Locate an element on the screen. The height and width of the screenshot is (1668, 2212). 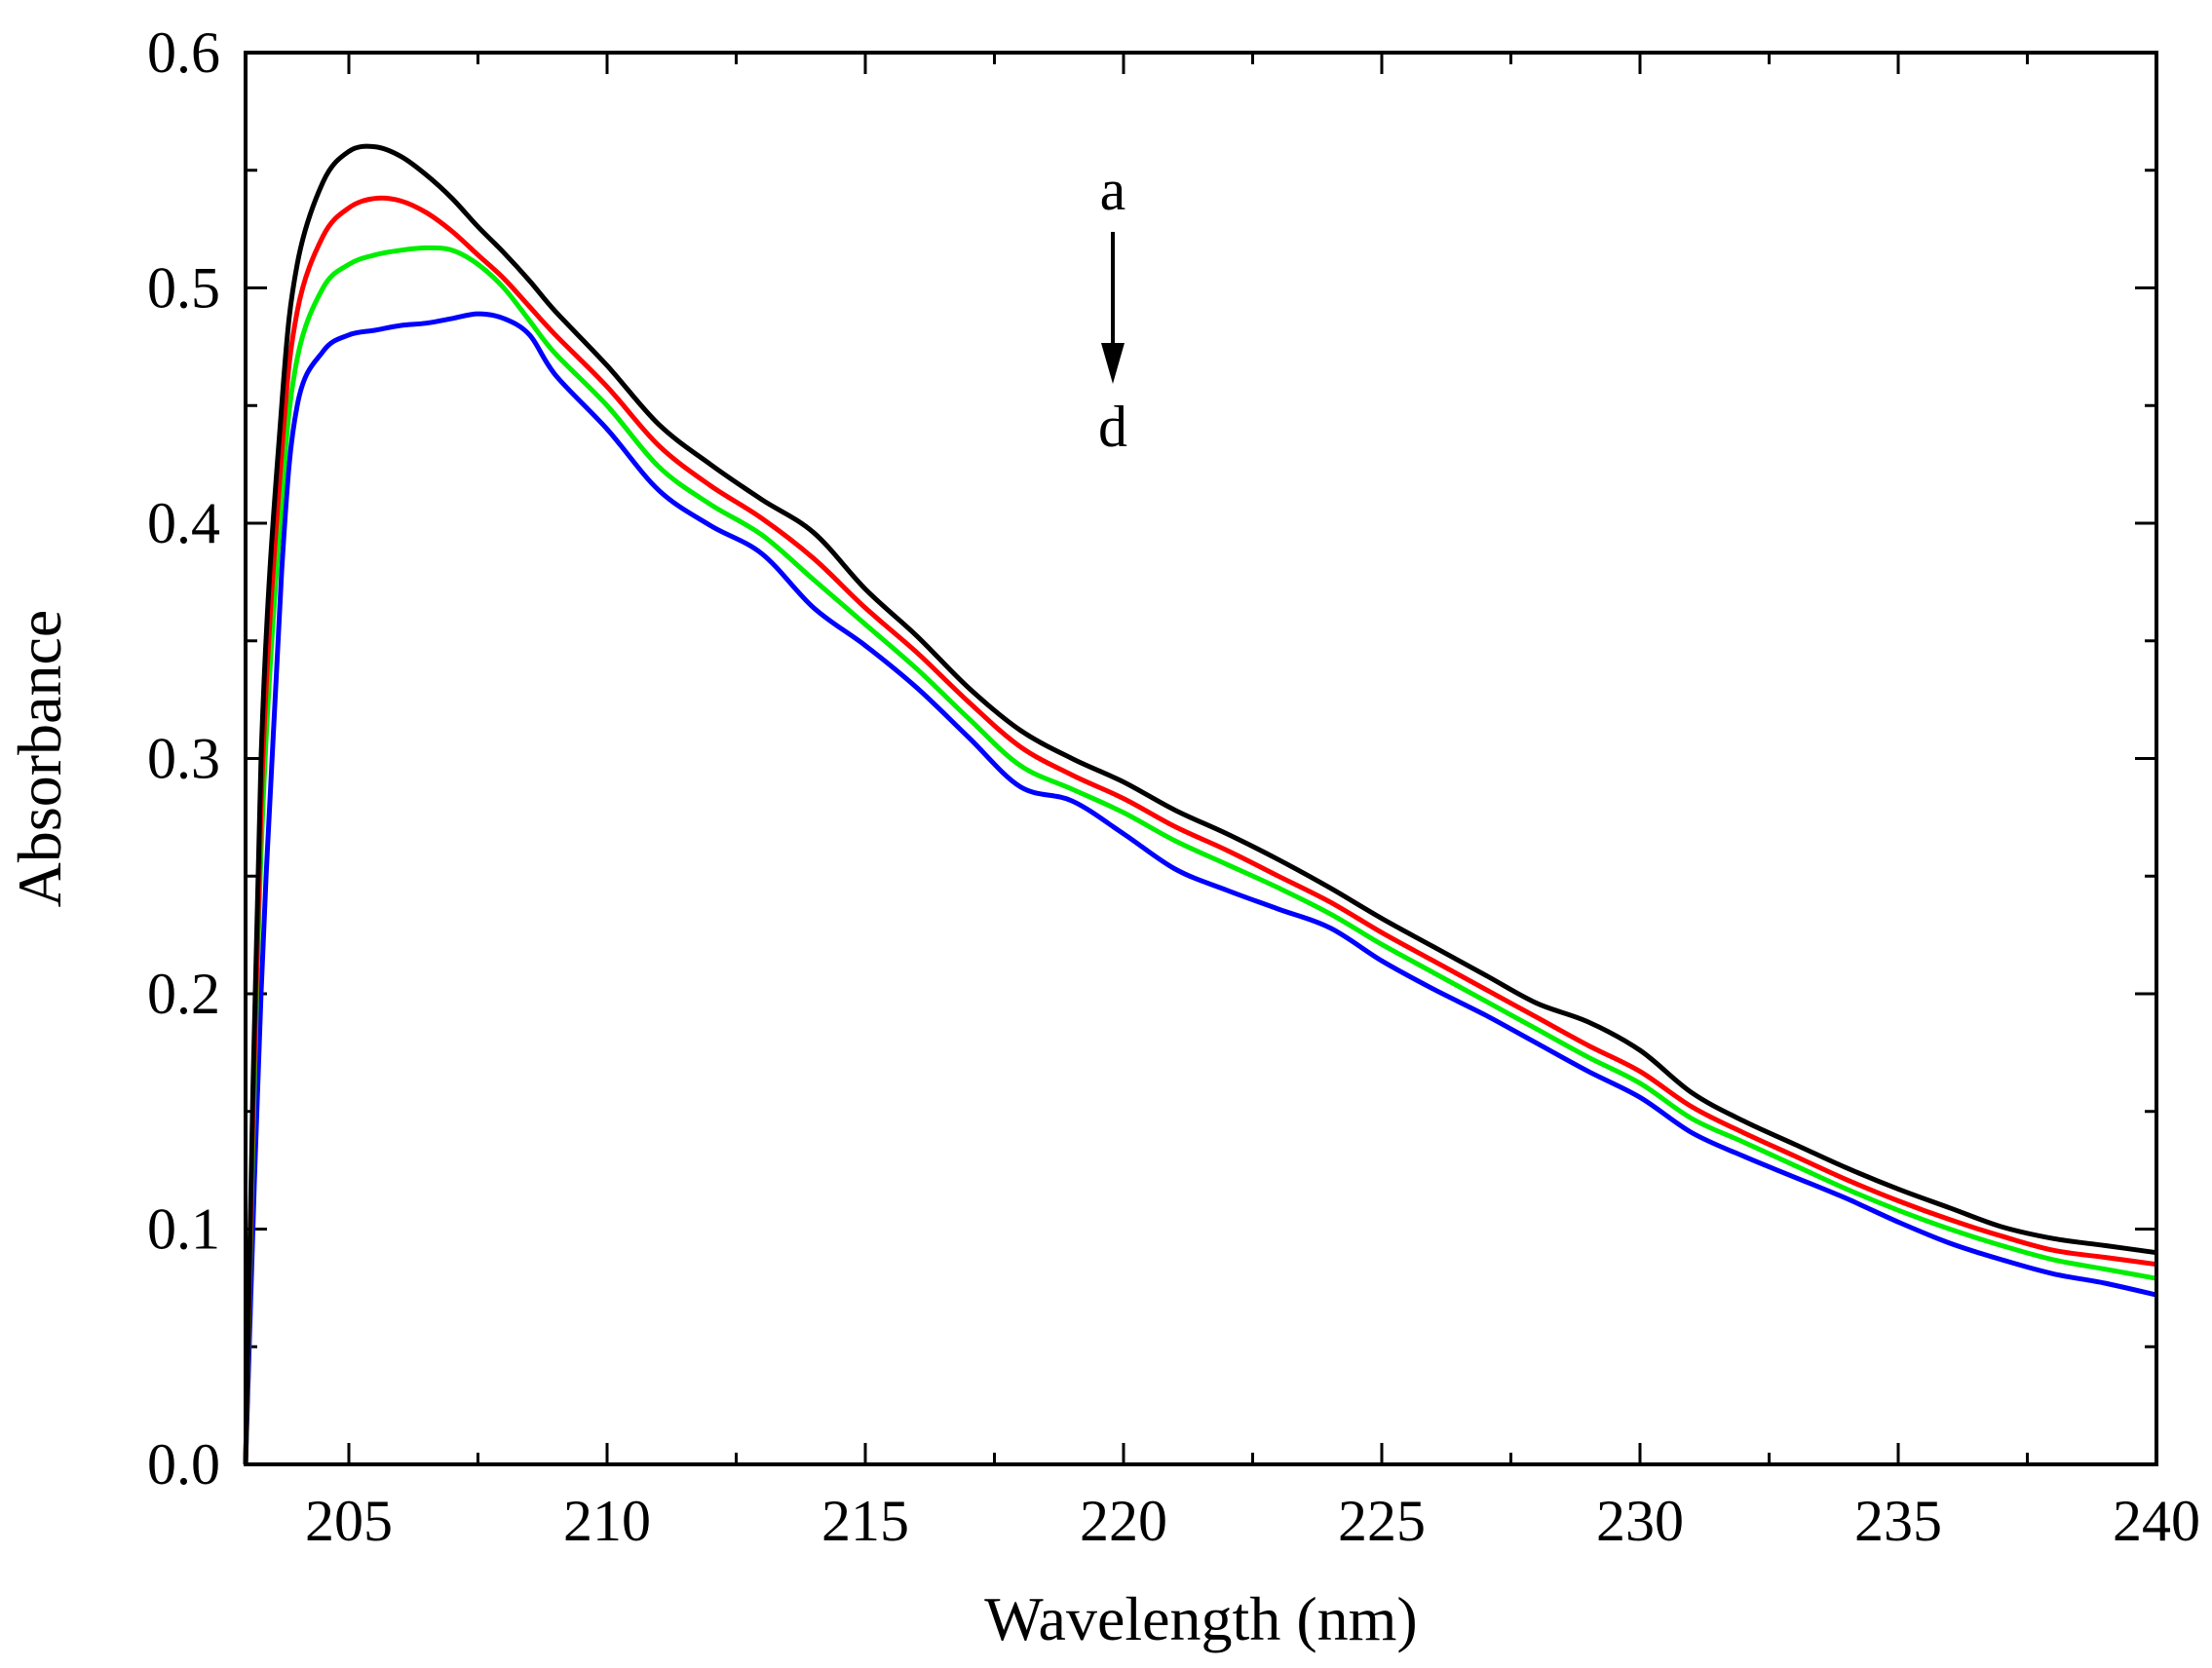
x-tick-label: 220 is located at coordinates (1123, 1521).